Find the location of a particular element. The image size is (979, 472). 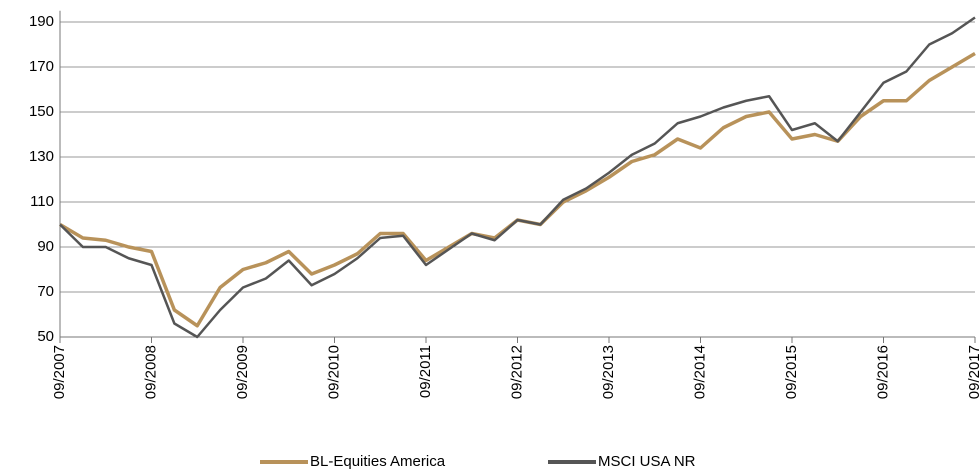

y-tick-label: 150 is located at coordinates (41, 111).